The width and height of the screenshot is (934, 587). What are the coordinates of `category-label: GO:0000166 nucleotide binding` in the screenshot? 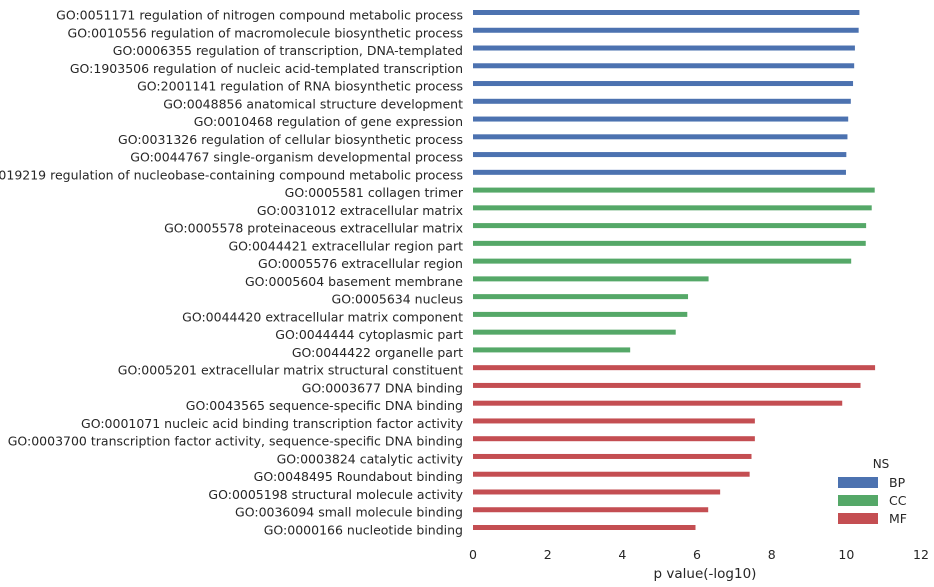 It's located at (363, 530).